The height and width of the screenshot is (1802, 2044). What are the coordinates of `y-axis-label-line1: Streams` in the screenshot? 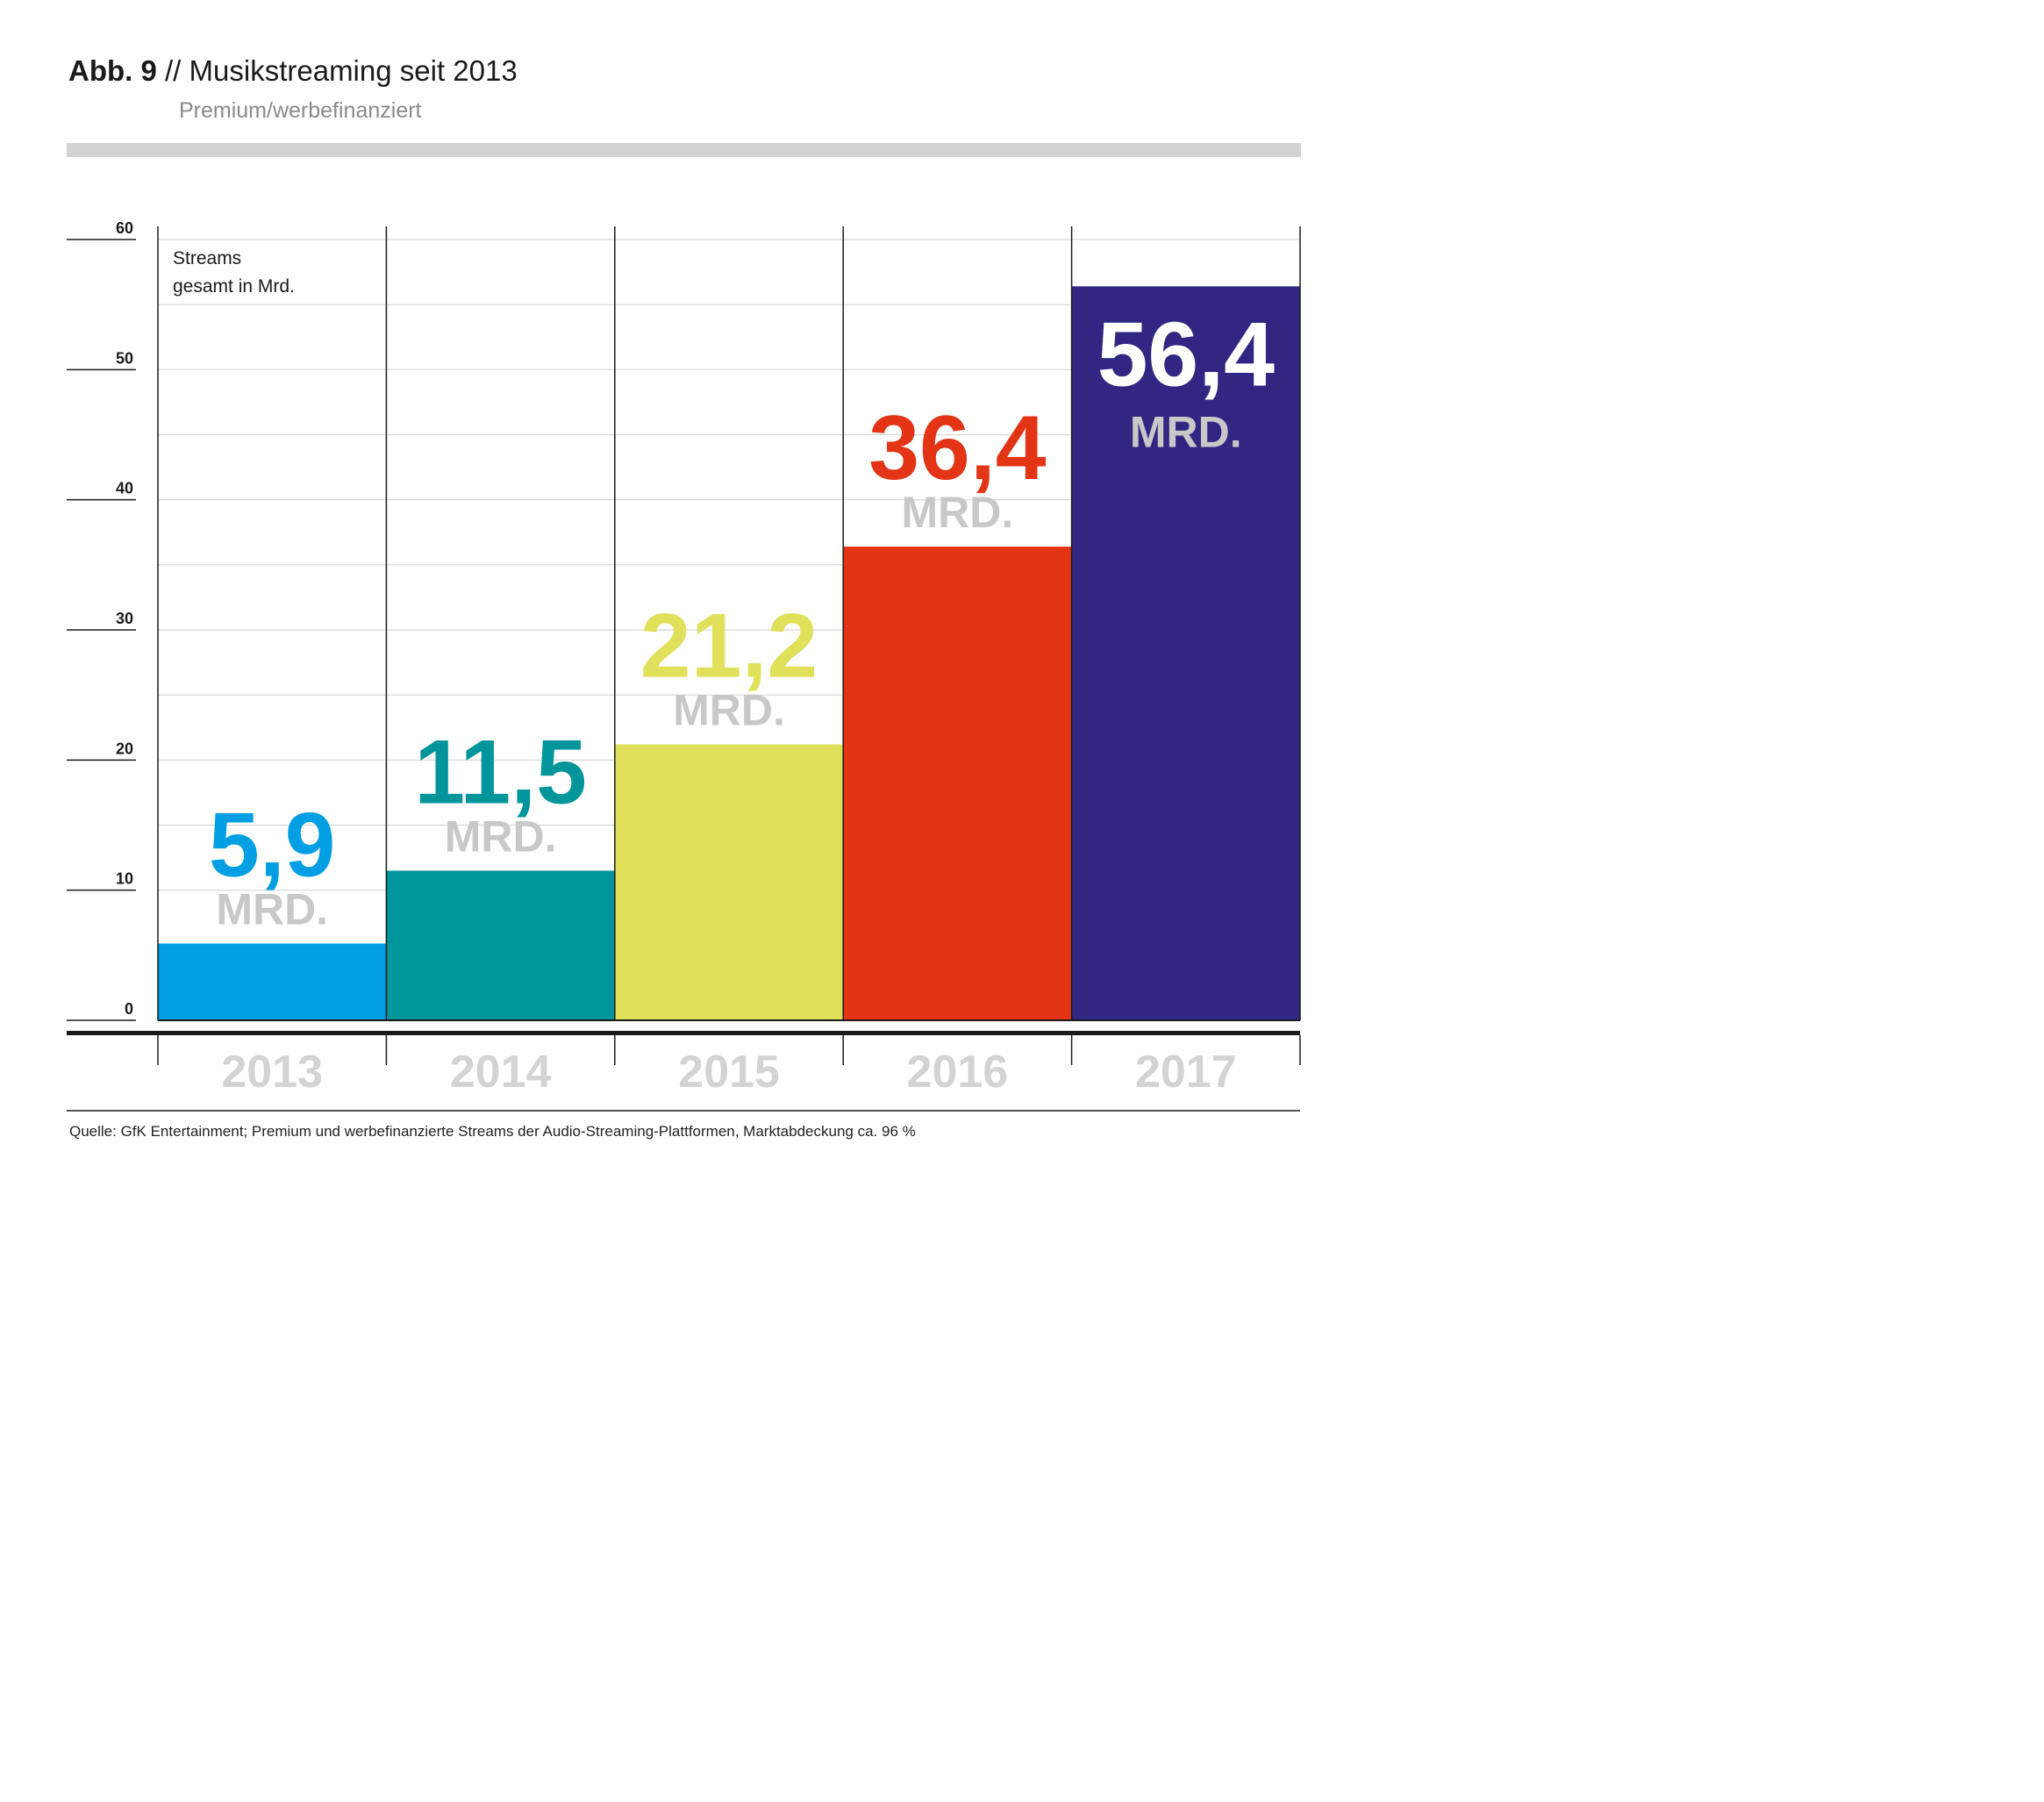 It's located at (207, 258).